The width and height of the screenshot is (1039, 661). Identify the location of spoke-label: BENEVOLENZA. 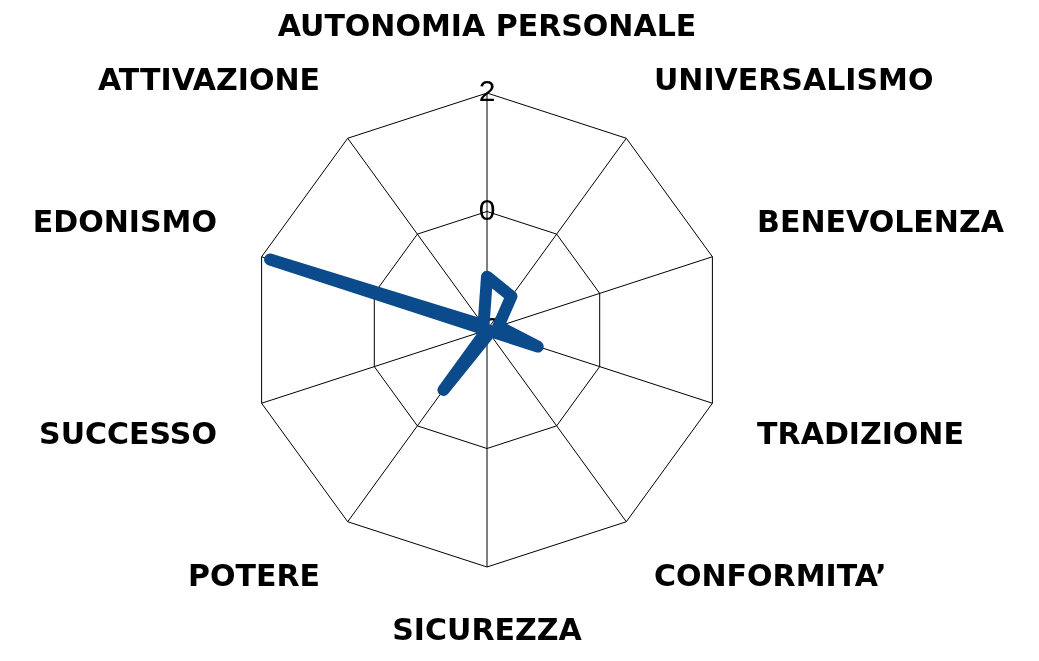
(881, 222).